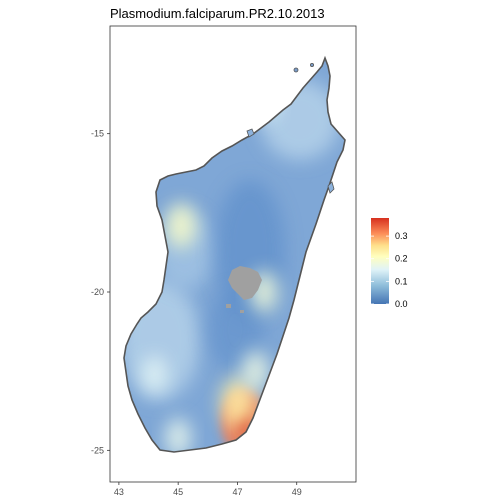 This screenshot has height=504, width=504. What do you see at coordinates (401, 281) in the screenshot?
I see `legend-tick-label: 0.1` at bounding box center [401, 281].